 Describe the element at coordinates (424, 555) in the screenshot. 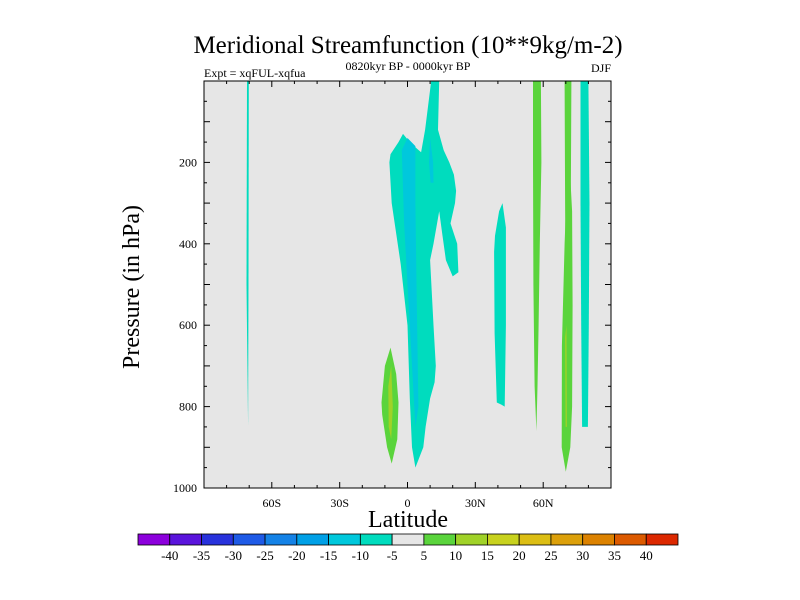

I see `colorbar-label: 5` at that location.